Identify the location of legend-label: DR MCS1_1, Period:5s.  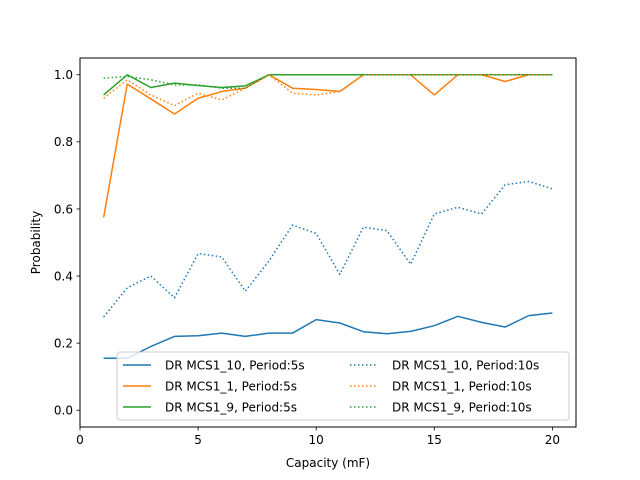
(231, 387).